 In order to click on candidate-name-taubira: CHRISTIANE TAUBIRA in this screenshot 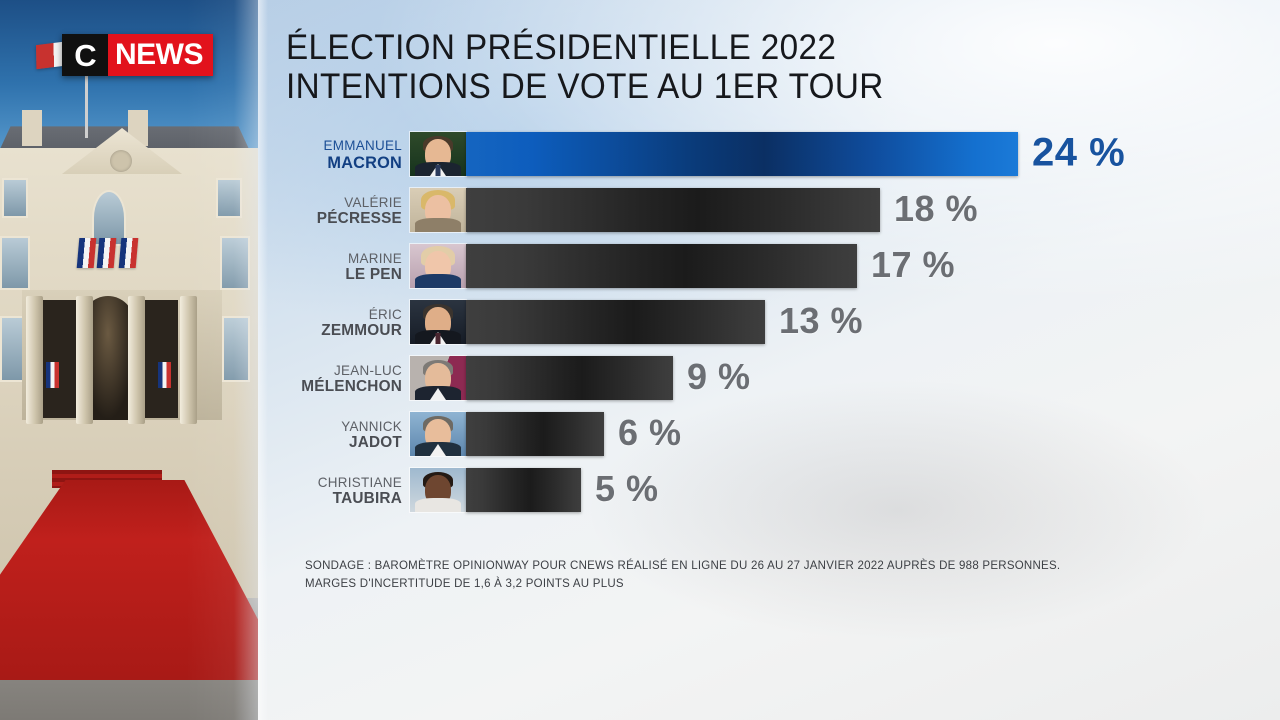, I will do `click(348, 491)`.